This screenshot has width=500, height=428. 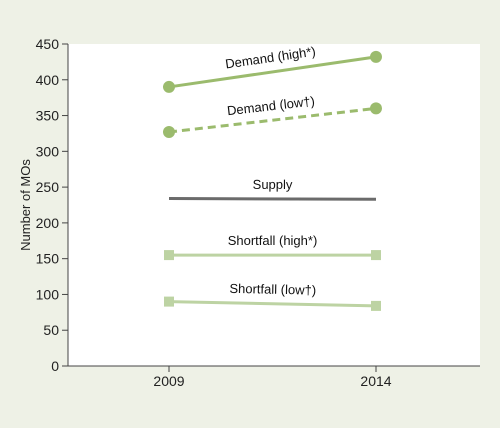 I want to click on y-tick-label: 450, so click(x=48, y=44).